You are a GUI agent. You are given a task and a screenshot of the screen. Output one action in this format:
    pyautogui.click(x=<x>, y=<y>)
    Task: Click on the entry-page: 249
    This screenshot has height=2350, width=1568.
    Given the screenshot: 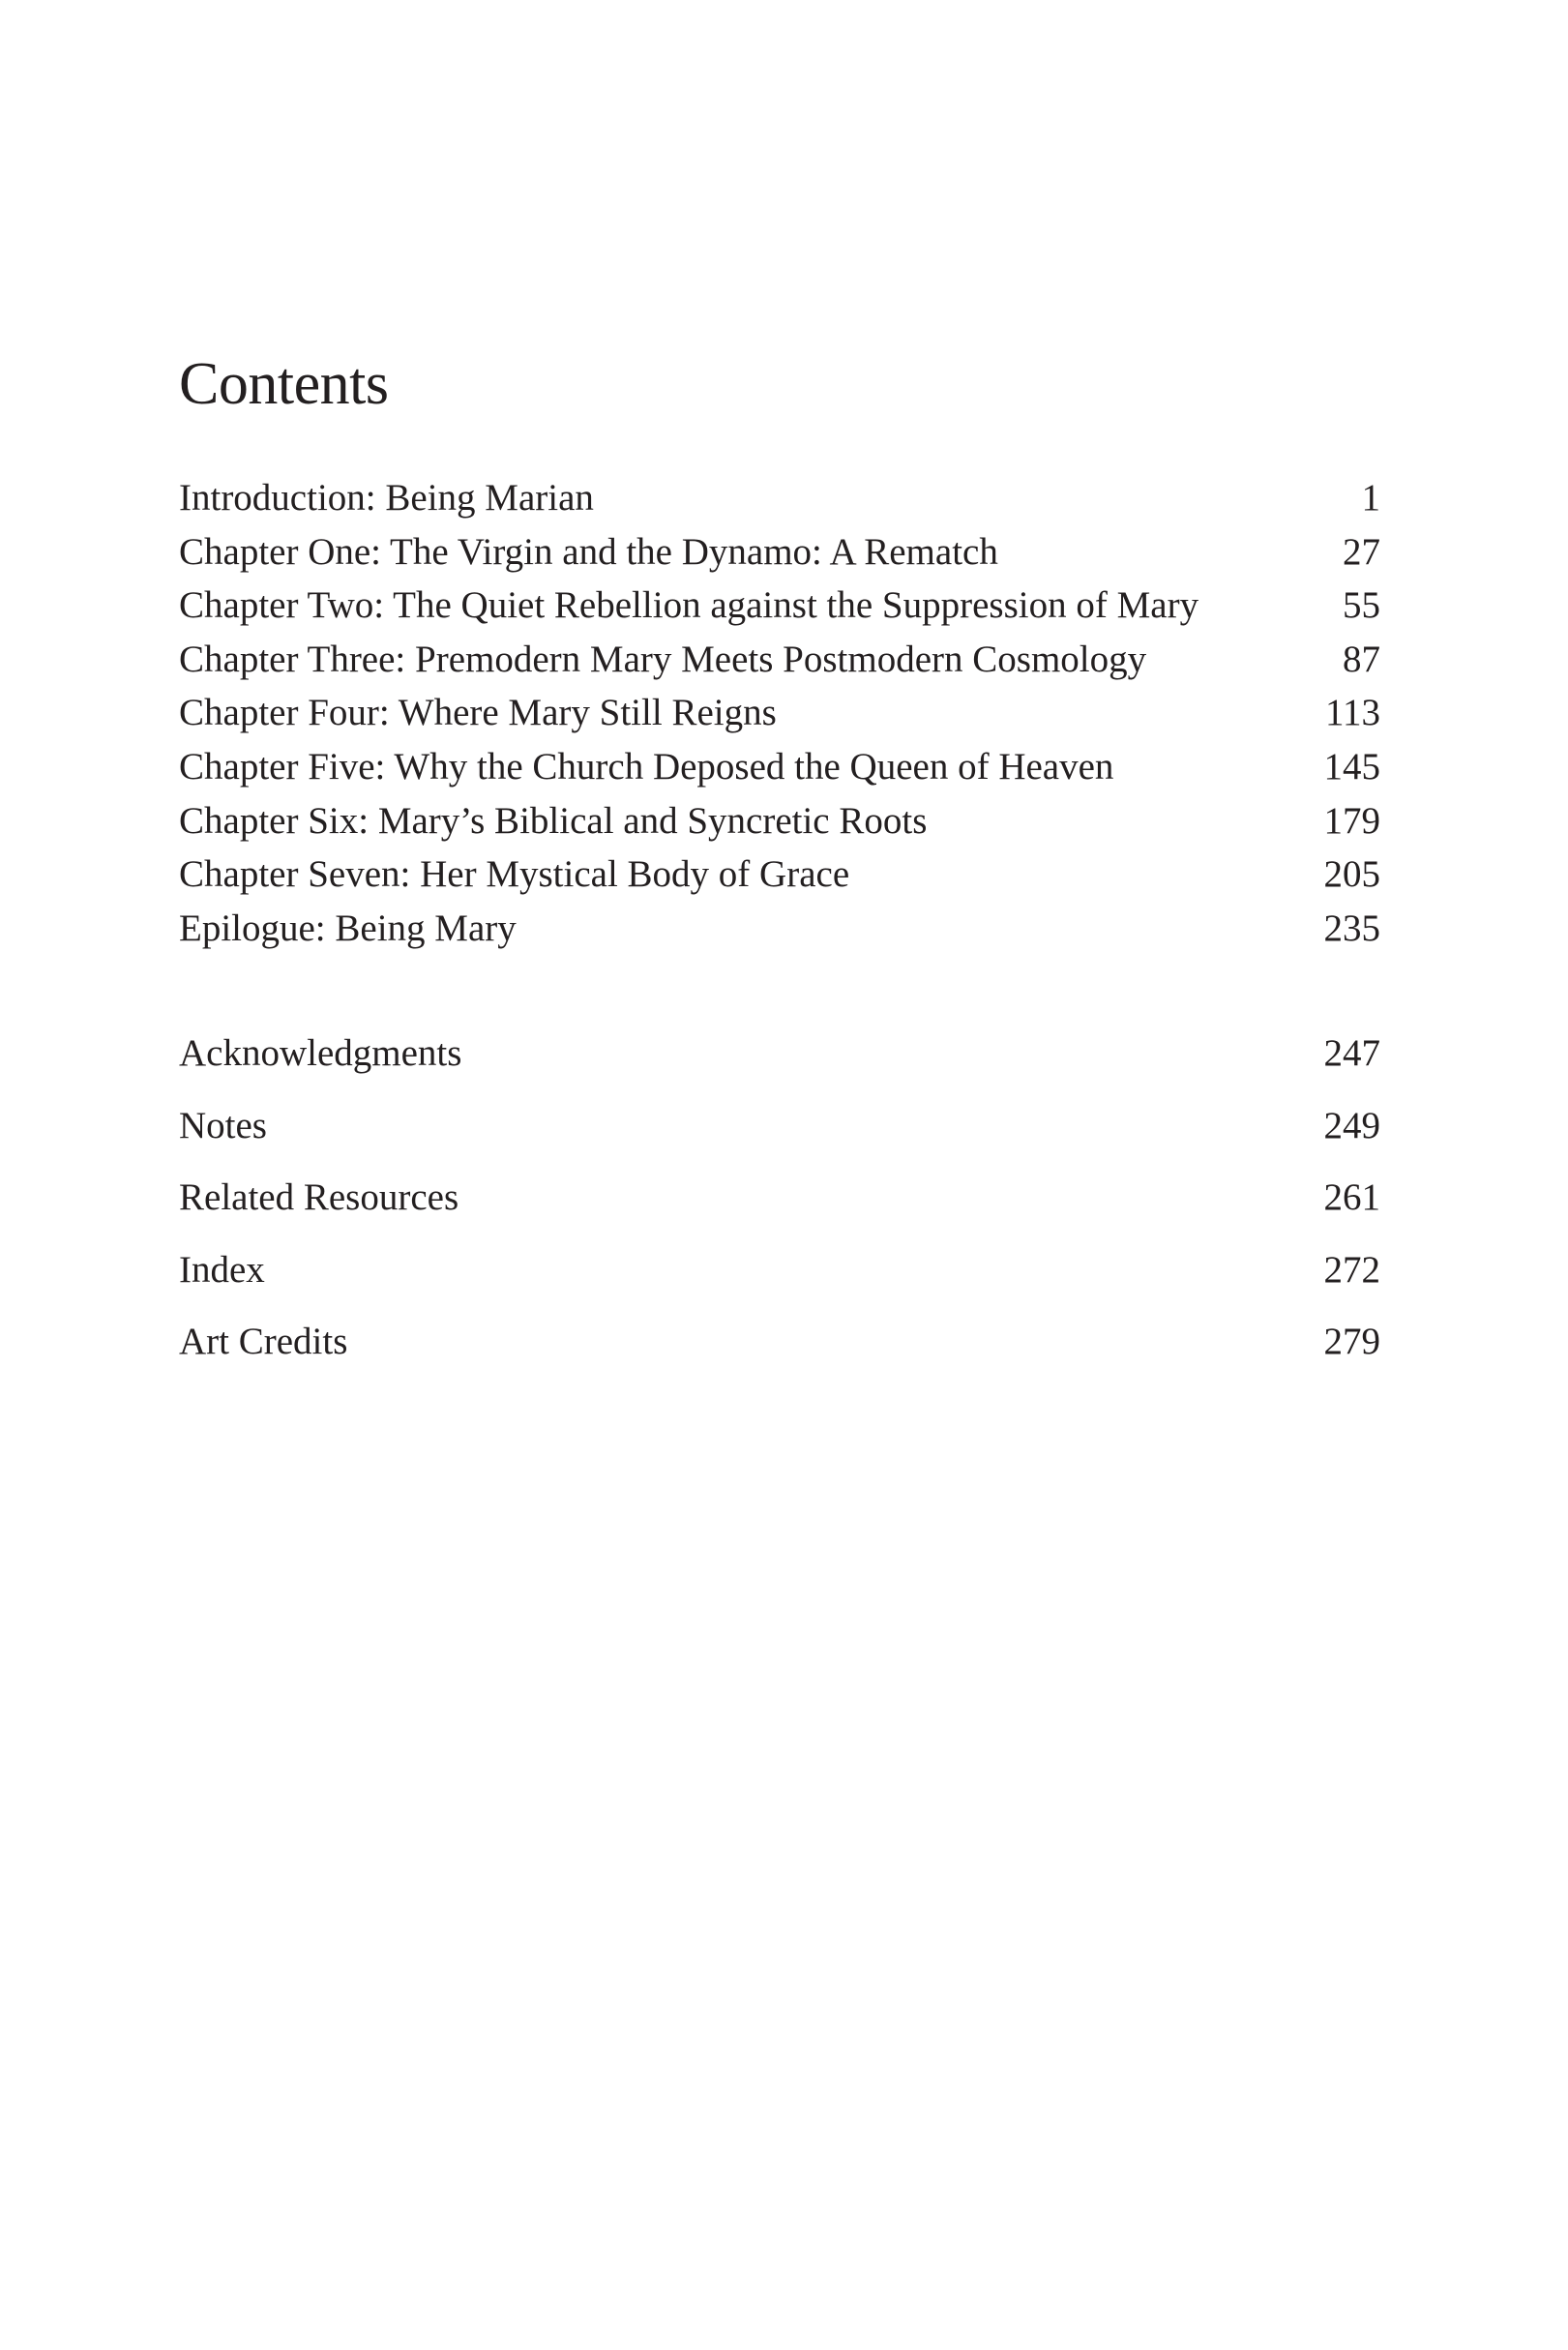 What is the action you would take?
    pyautogui.click(x=1352, y=1125)
    